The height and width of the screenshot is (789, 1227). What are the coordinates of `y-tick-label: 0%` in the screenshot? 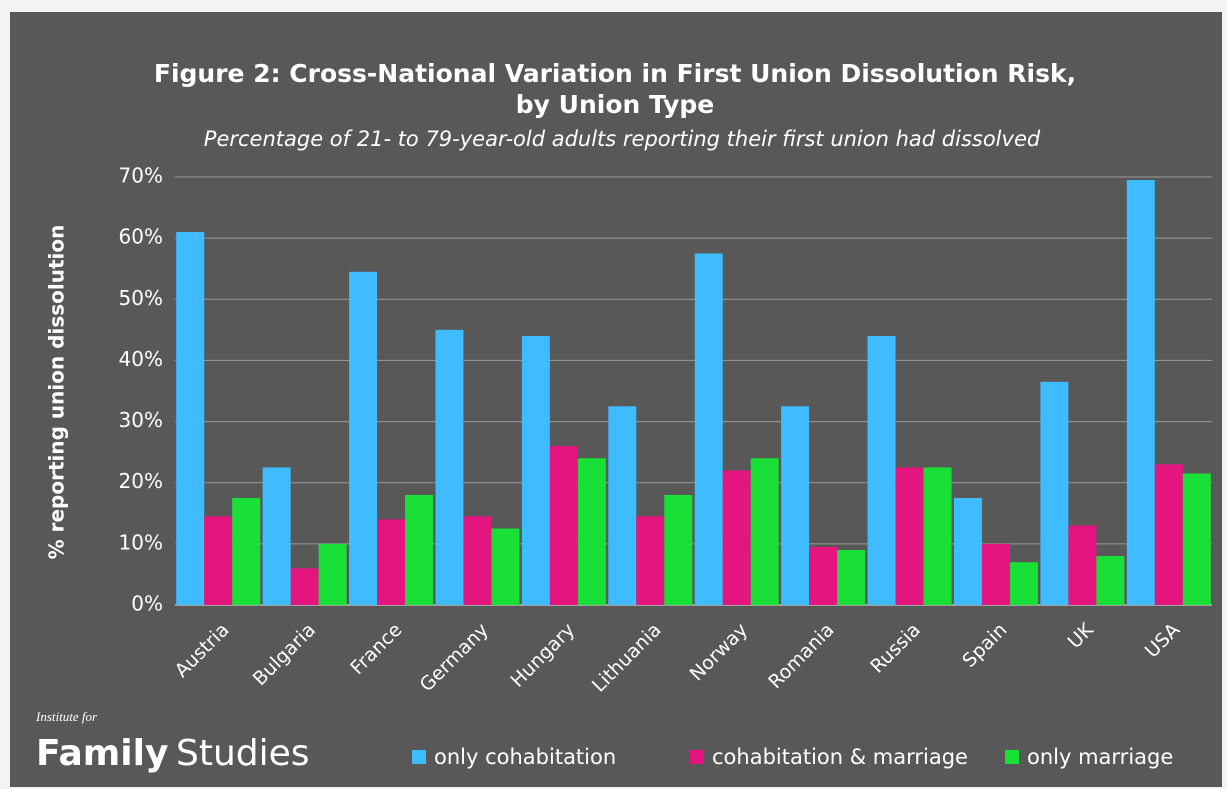 It's located at (147, 604).